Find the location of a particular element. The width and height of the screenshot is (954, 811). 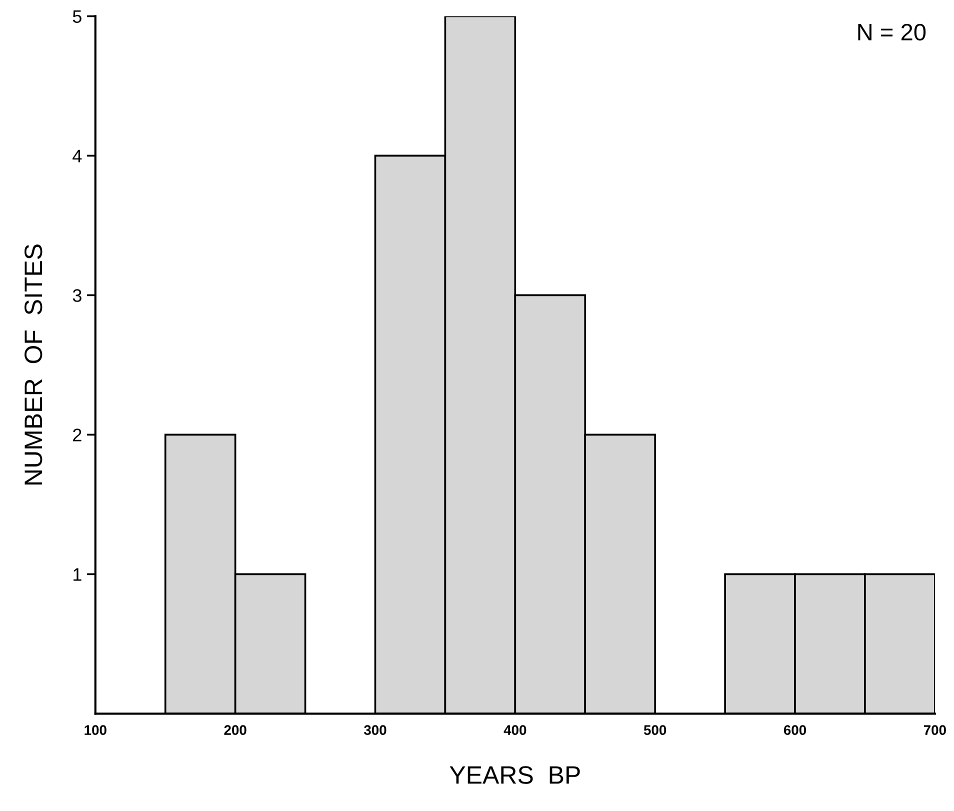

y-tick-label: 5 is located at coordinates (77, 16).